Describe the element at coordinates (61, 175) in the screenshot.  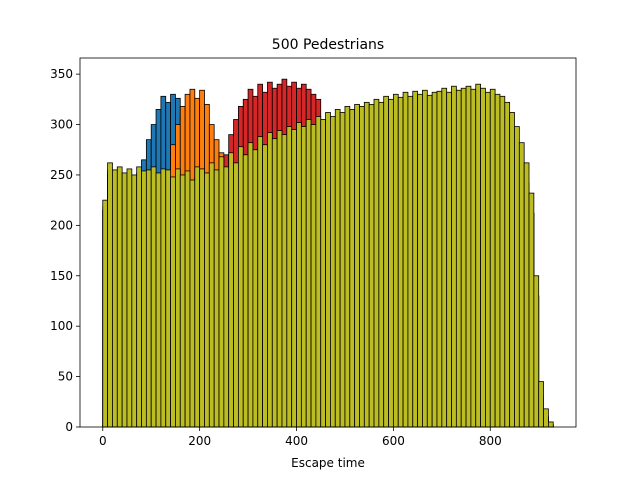
I see `y-tick-label: 250` at that location.